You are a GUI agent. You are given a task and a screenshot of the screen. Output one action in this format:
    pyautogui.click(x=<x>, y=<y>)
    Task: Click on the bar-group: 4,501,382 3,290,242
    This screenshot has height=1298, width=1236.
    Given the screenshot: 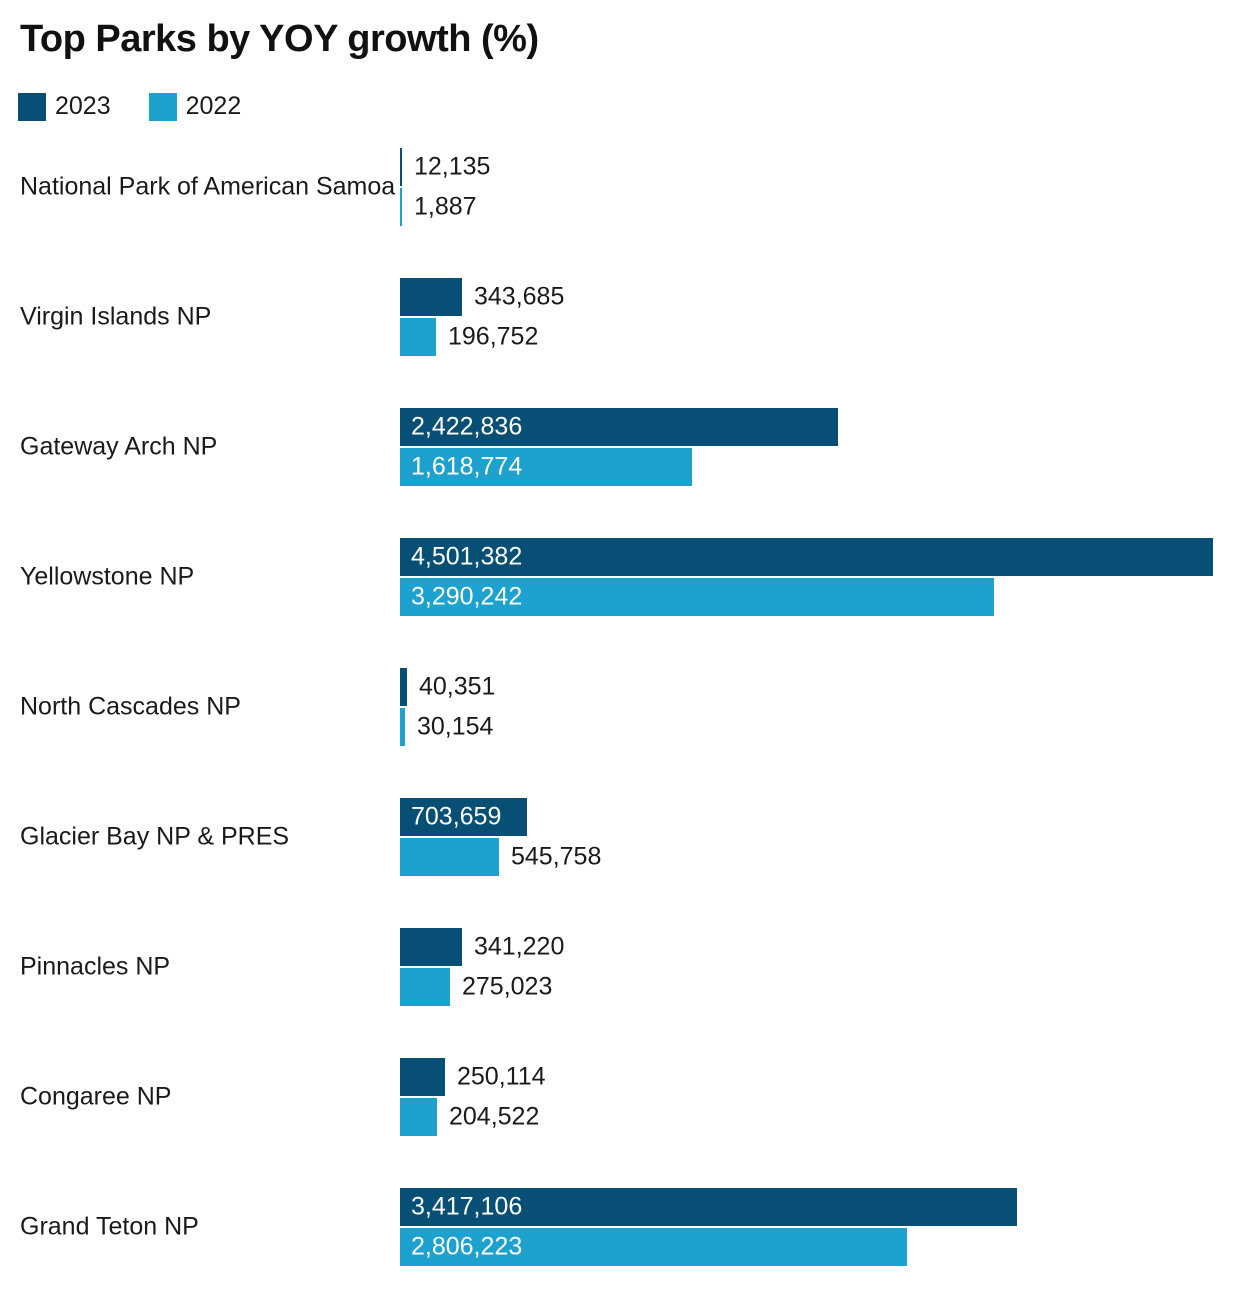 What is the action you would take?
    pyautogui.click(x=810, y=577)
    